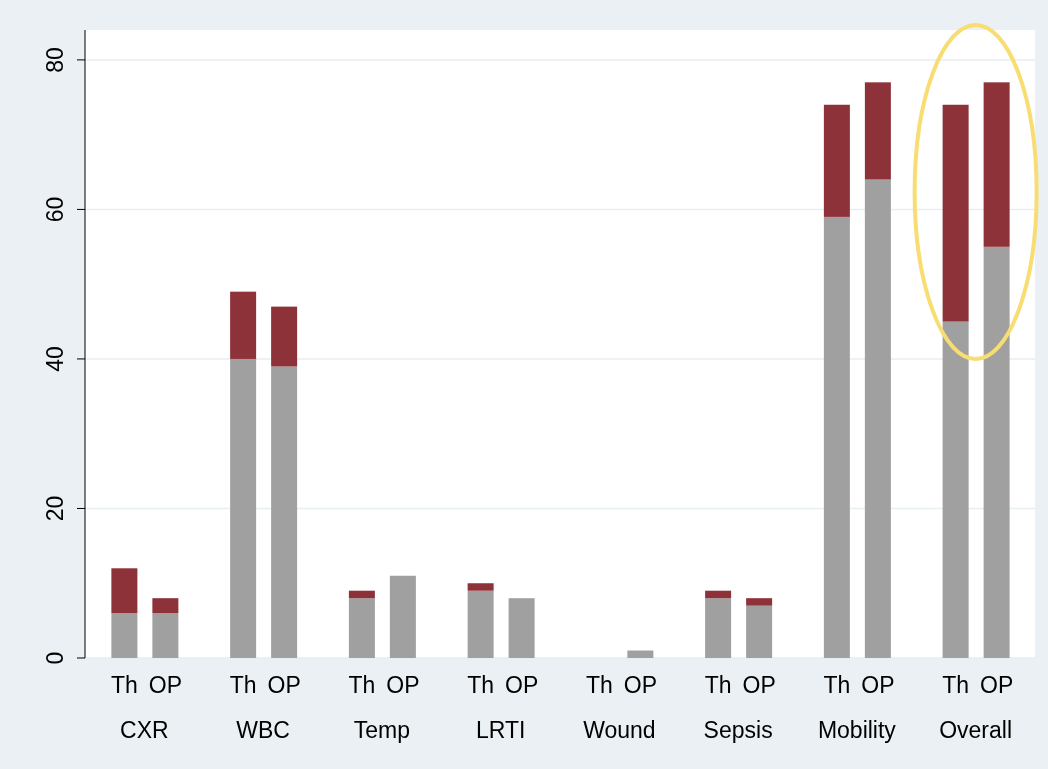 The image size is (1048, 769). What do you see at coordinates (55, 60) in the screenshot?
I see `y-tick-label: 80` at bounding box center [55, 60].